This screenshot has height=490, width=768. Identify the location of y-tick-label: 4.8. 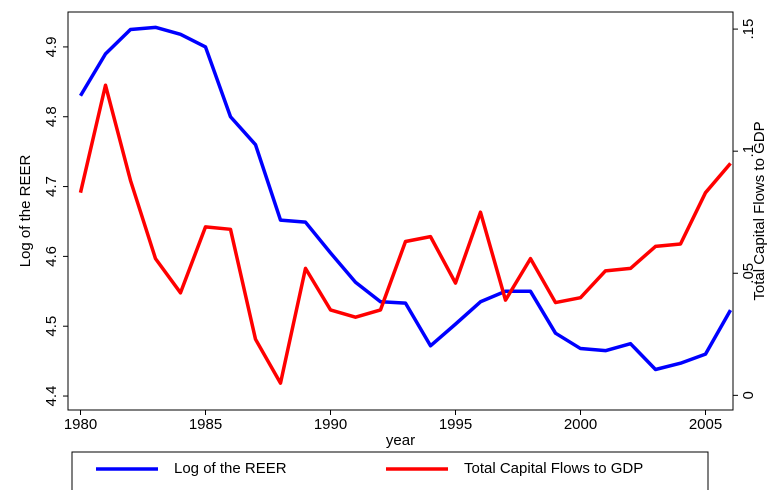
(51, 116).